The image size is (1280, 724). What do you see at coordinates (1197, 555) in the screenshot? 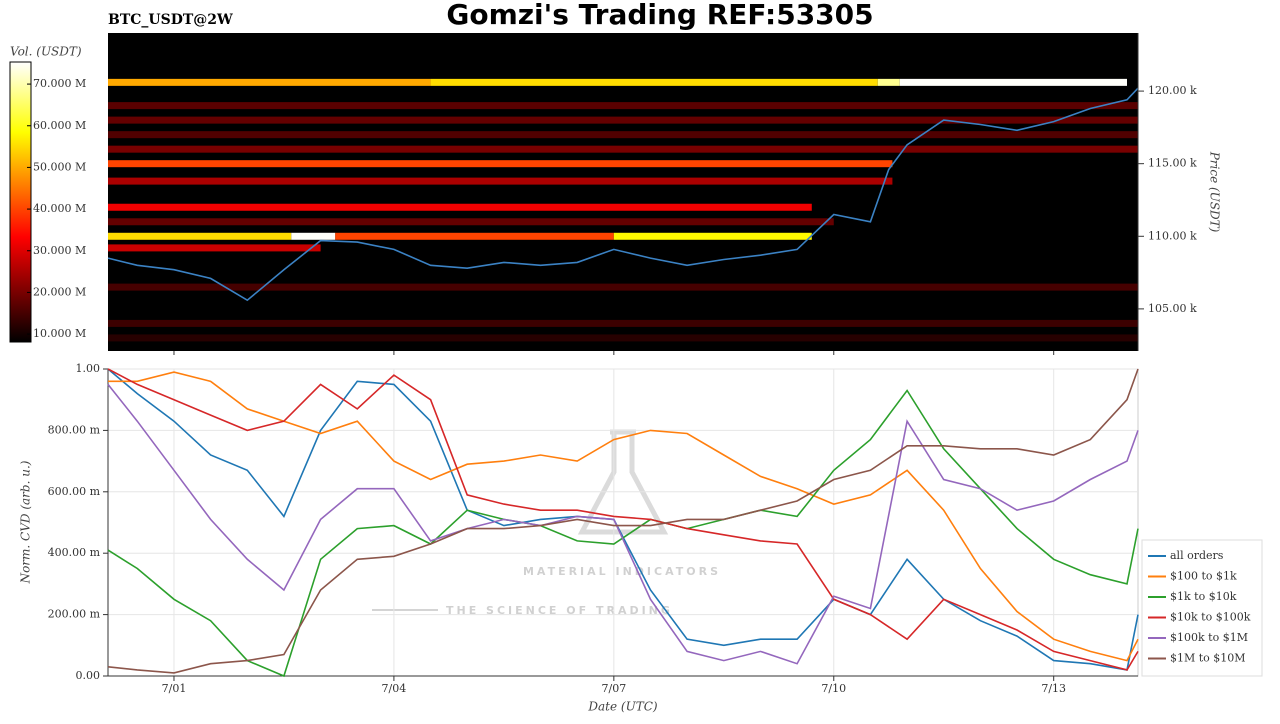
I see `legend-label: all orders` at bounding box center [1197, 555].